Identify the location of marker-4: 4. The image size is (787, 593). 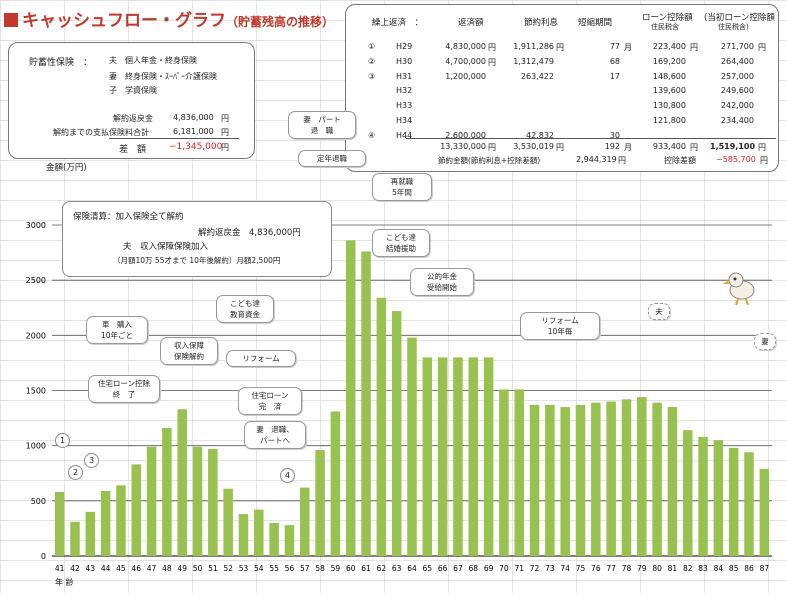
(287, 475).